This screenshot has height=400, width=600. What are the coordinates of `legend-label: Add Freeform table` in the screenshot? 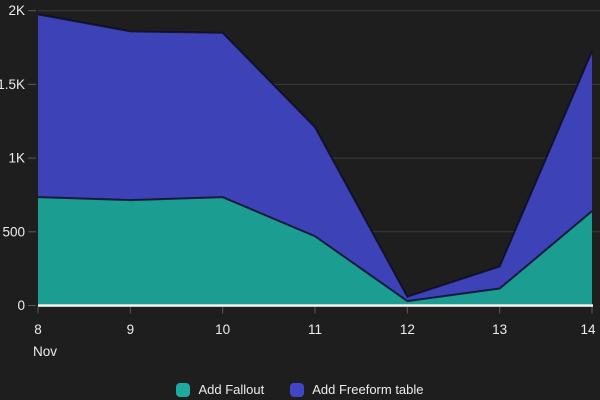 It's located at (368, 389).